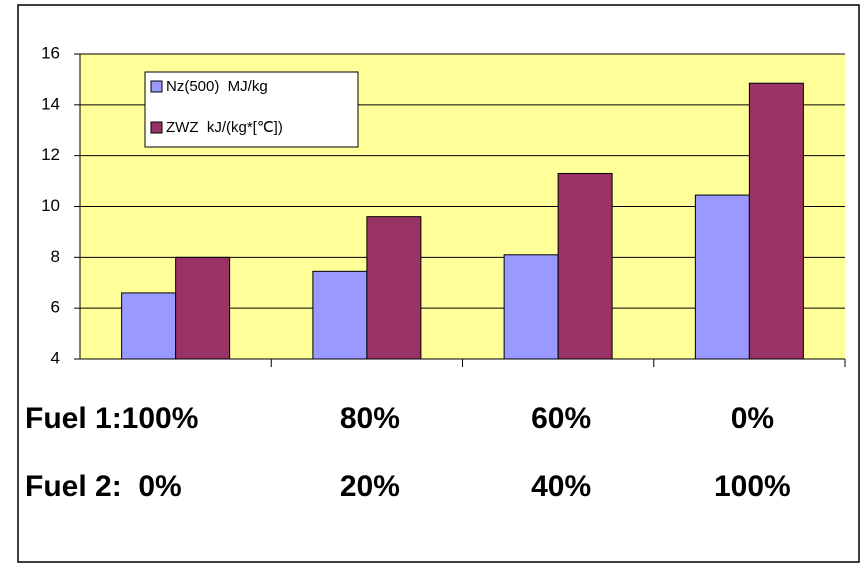 Image resolution: width=863 pixels, height=567 pixels. I want to click on x-tick-label: 0%, so click(752, 418).